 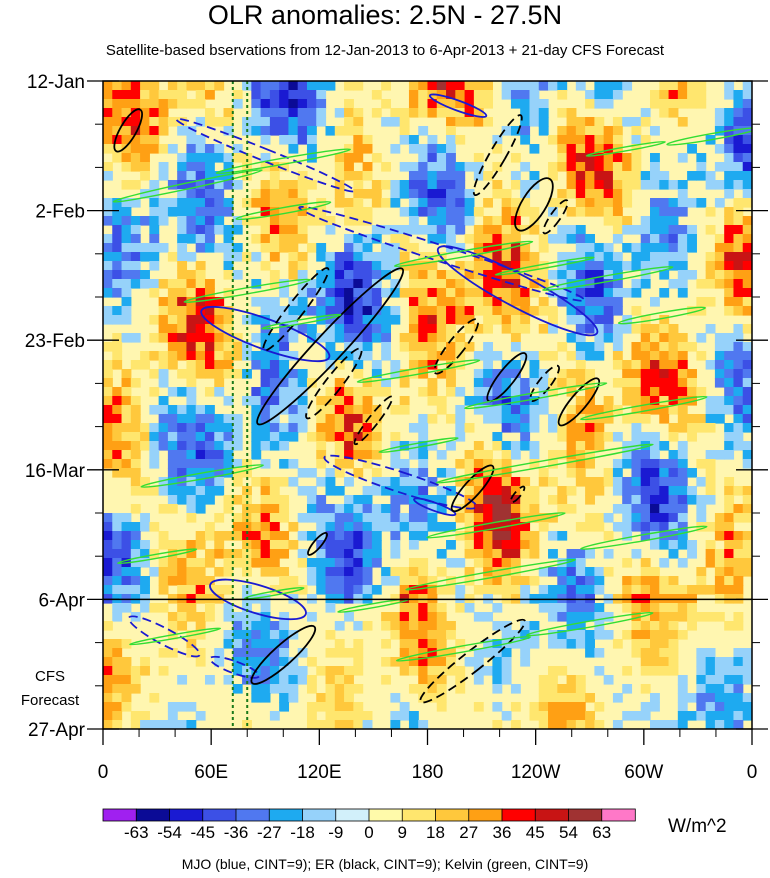 I want to click on colorbar-swatch, so click(x=618, y=815).